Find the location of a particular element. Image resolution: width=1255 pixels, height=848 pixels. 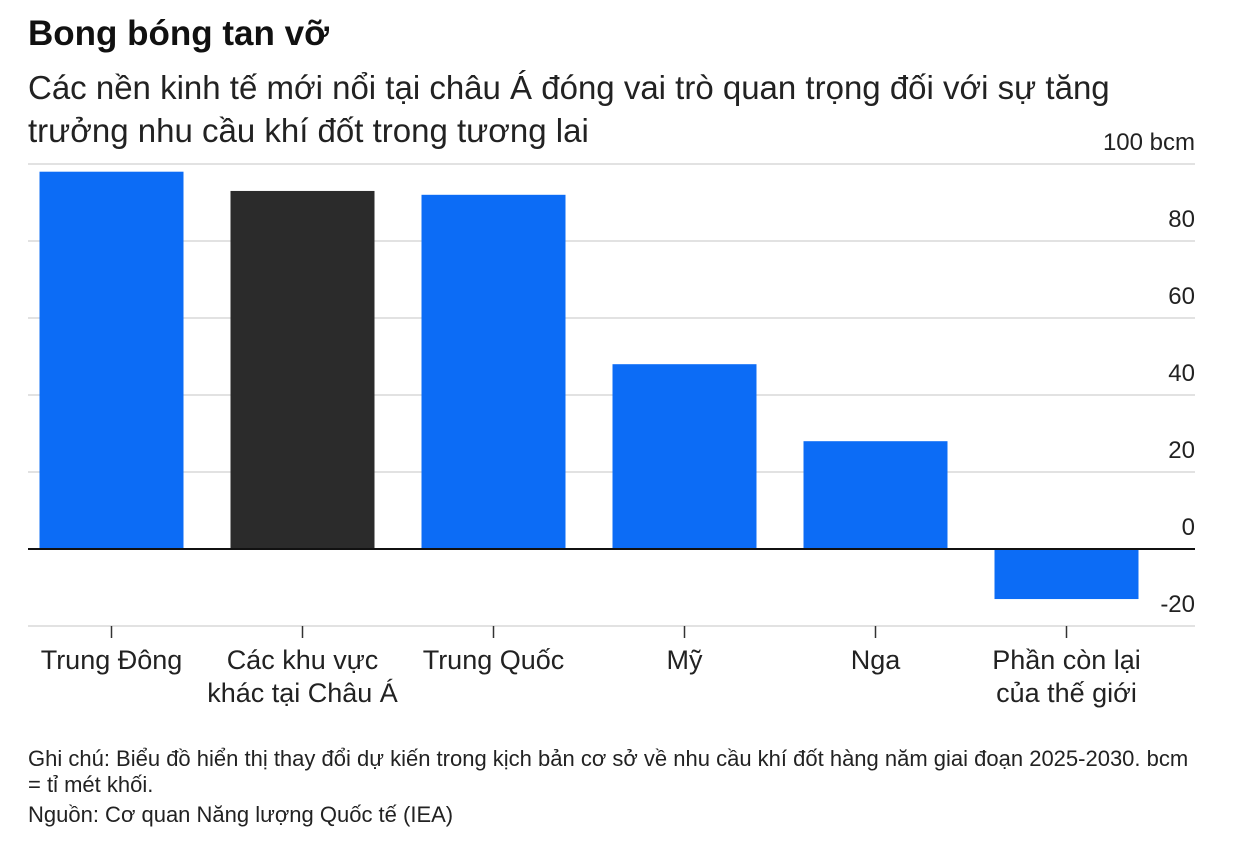

y-tick-label: 40 is located at coordinates (1181, 373).